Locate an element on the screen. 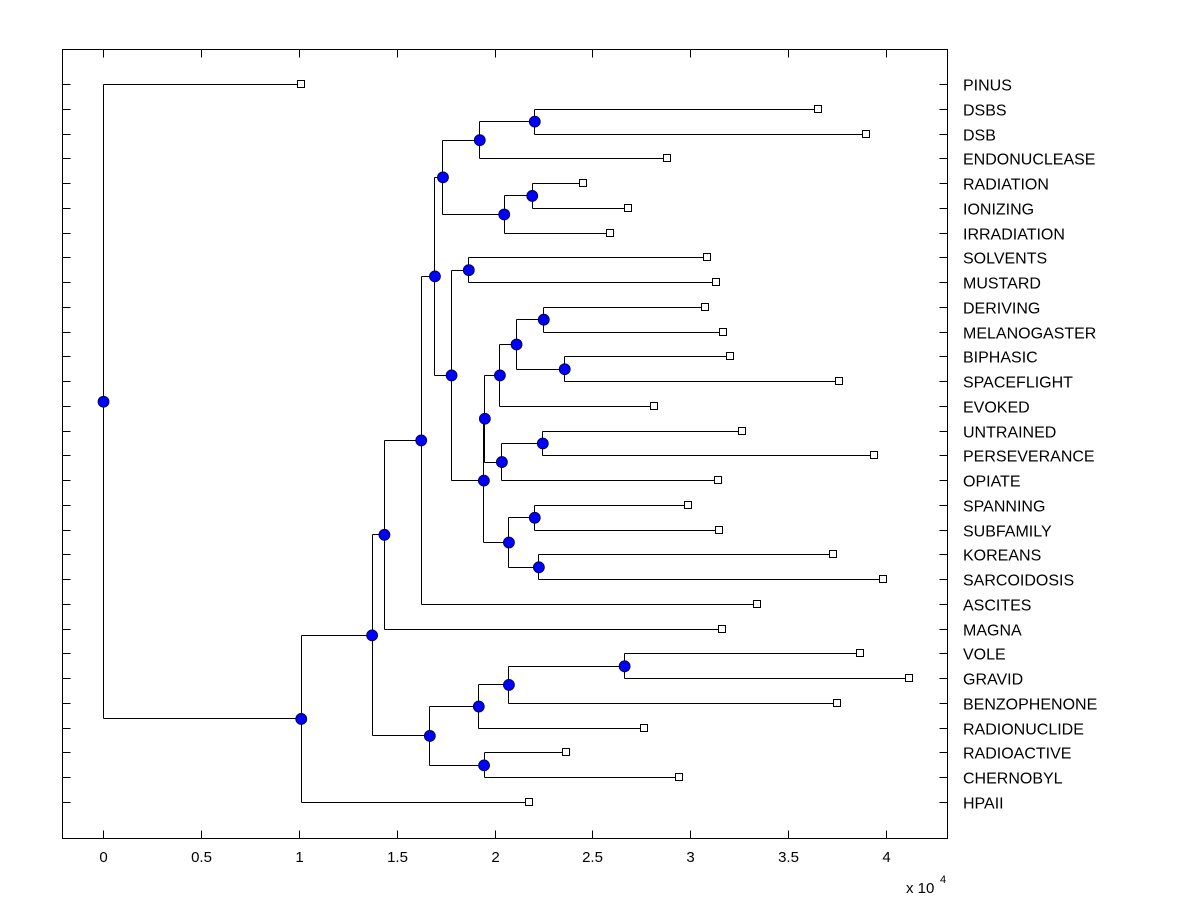 The width and height of the screenshot is (1200, 900). leaf-label: SUBFAMILY is located at coordinates (1007, 532).